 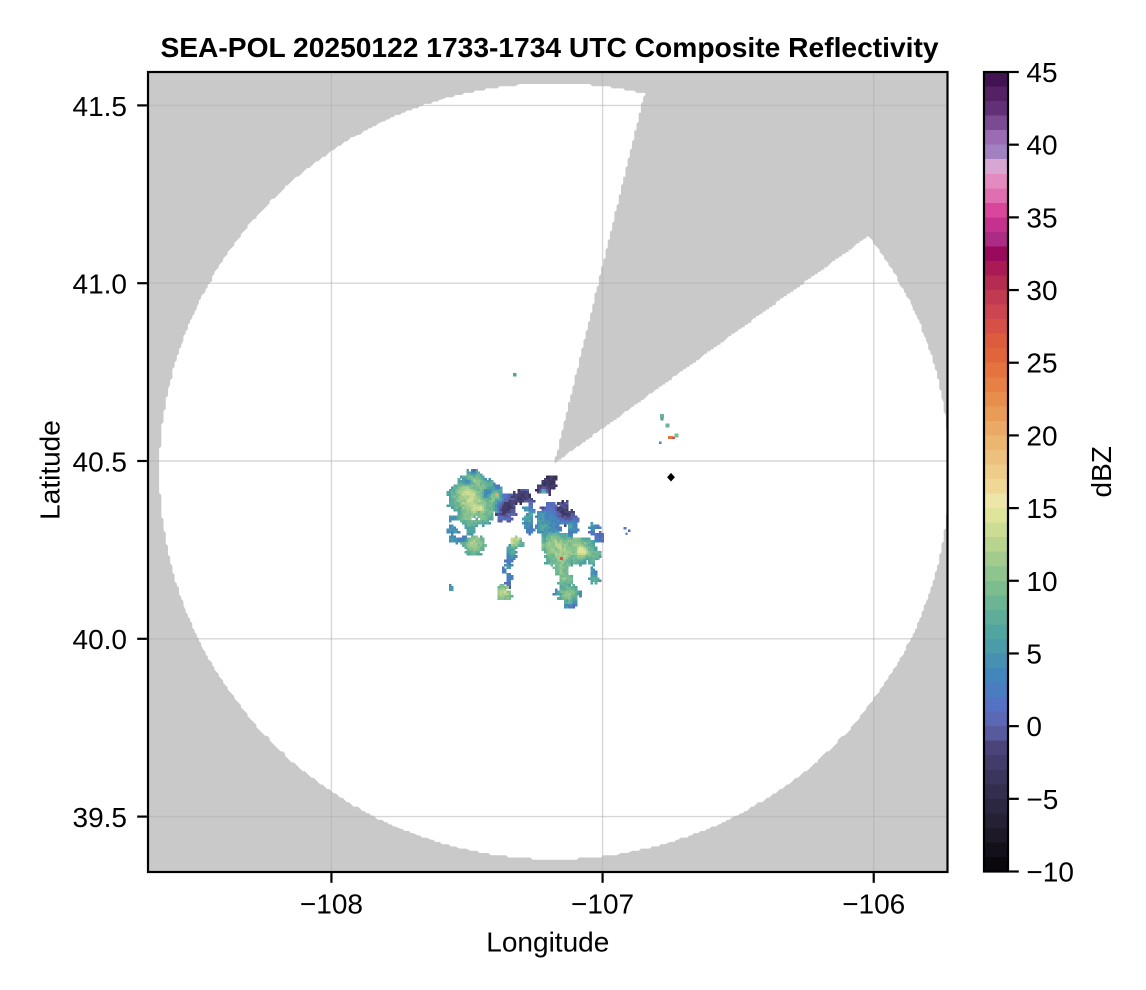 I want to click on svg-text: 40.0, so click(x=100, y=639).